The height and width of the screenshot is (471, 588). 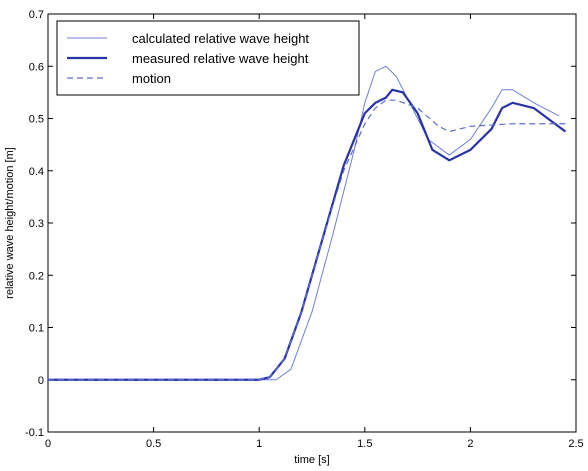 I want to click on x-tick-label: 1, so click(x=259, y=444).